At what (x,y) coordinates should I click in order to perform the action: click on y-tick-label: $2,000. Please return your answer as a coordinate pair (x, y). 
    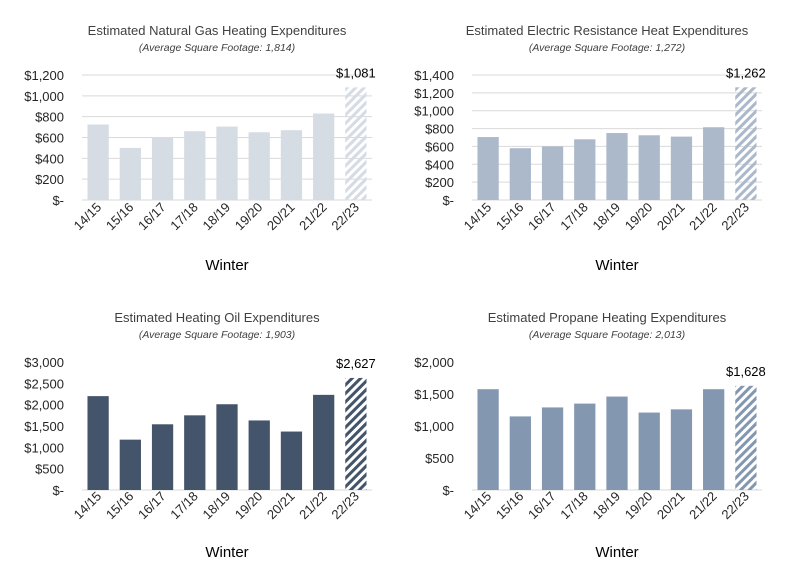
    Looking at the image, I should click on (44, 405).